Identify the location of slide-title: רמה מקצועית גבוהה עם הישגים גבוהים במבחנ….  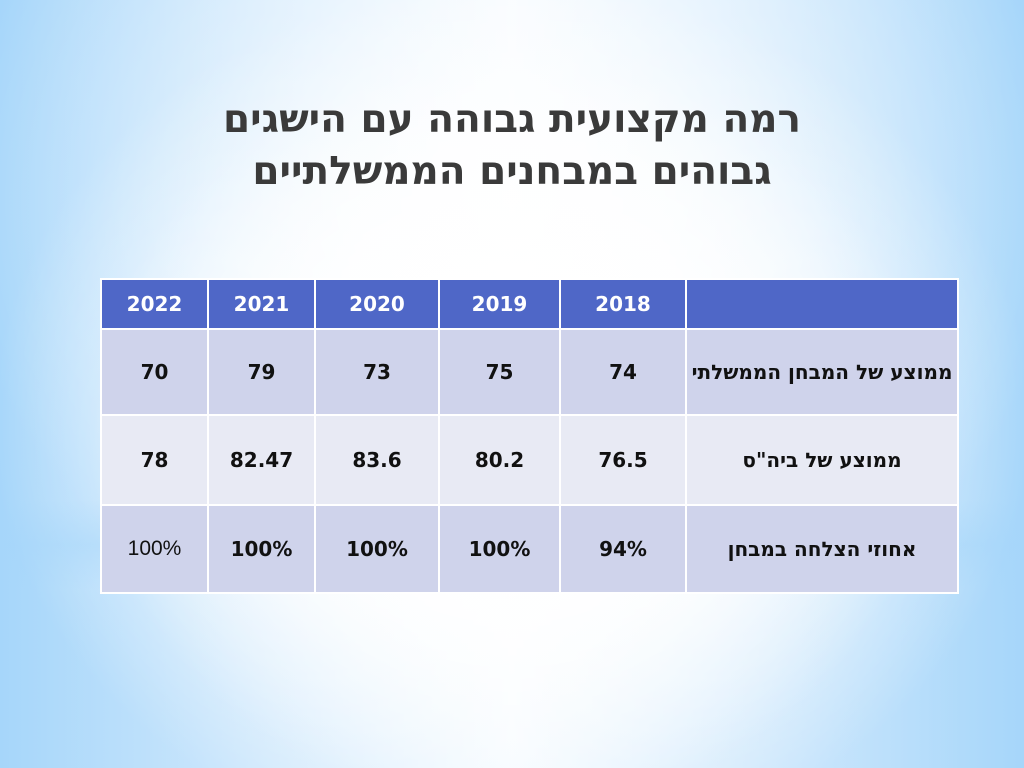
(512, 146).